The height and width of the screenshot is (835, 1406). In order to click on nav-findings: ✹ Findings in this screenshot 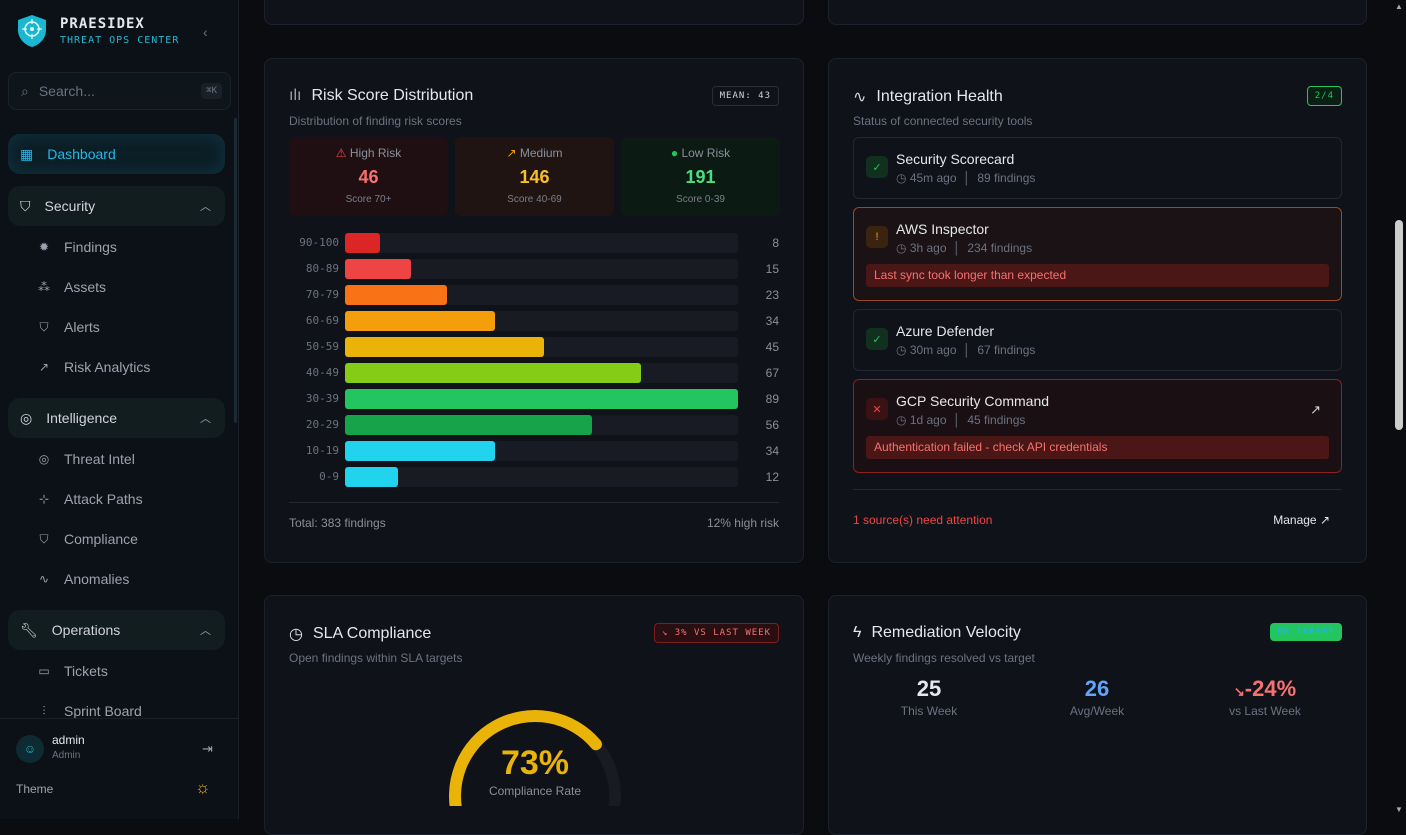, I will do `click(76, 247)`.